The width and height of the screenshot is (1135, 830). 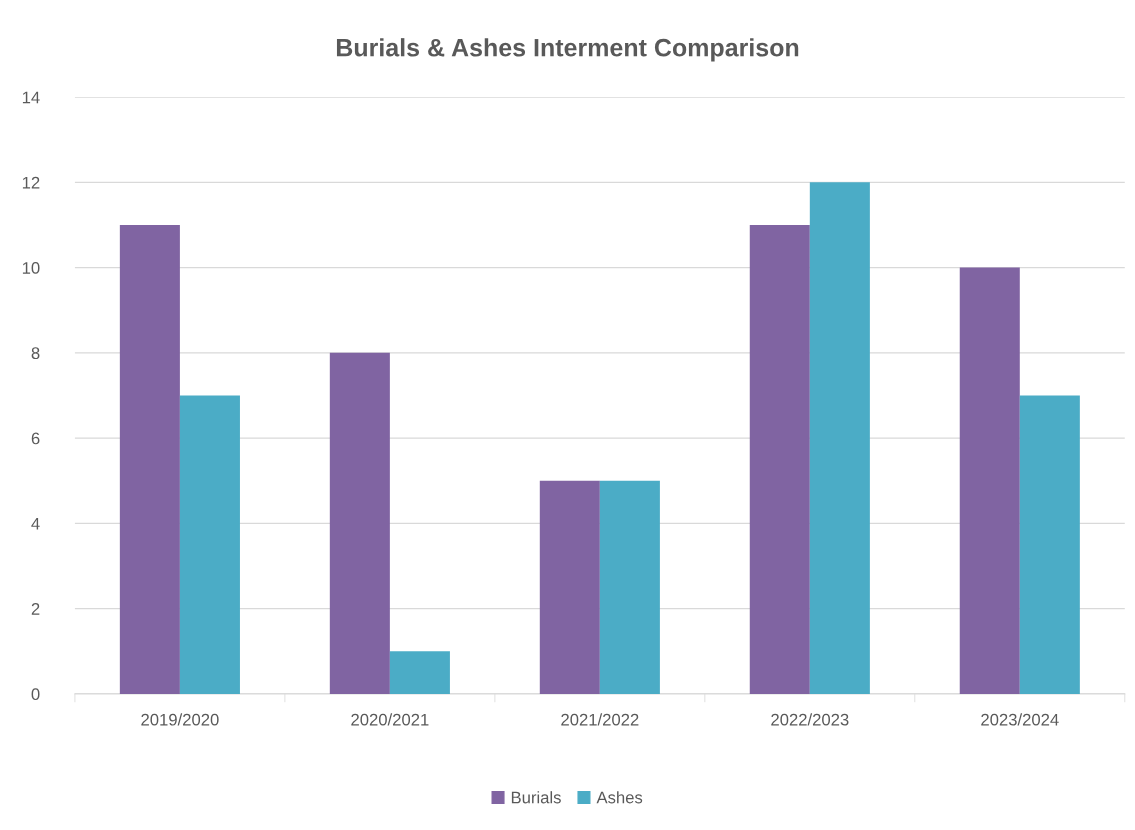 What do you see at coordinates (600, 719) in the screenshot?
I see `x-tick-label: 2021/2022` at bounding box center [600, 719].